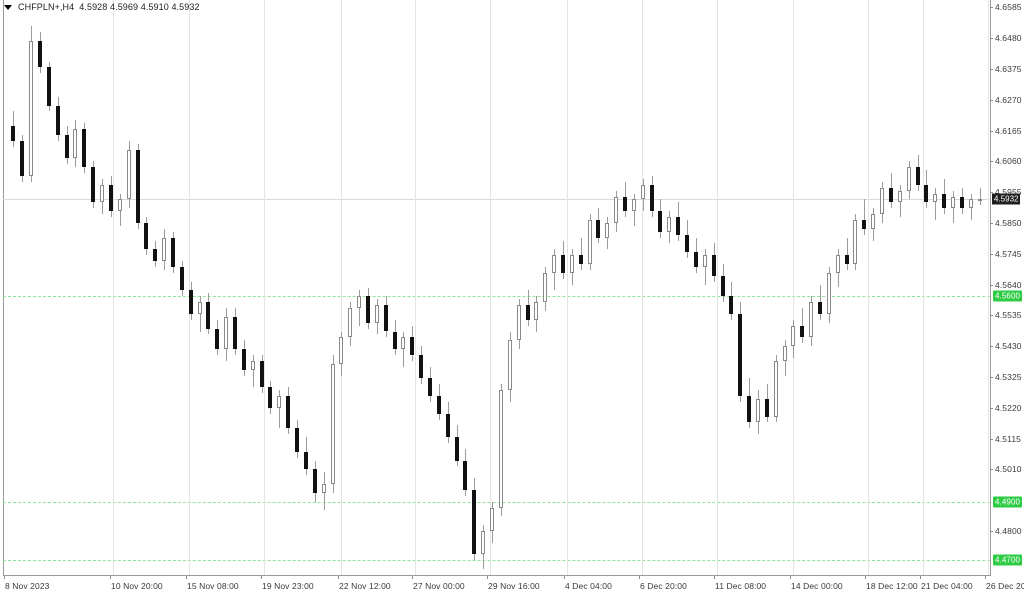  I want to click on time-tick-label: 15 Nov 08:00, so click(213, 586).